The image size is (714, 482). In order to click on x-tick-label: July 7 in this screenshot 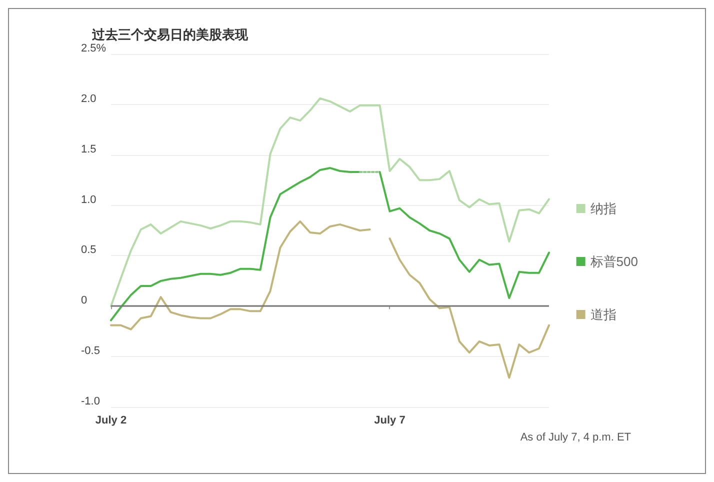, I will do `click(390, 420)`.